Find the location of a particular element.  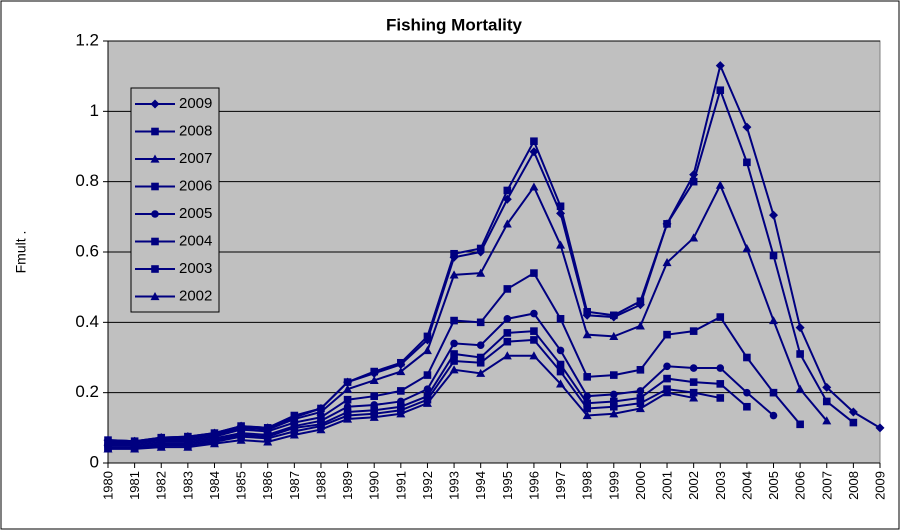

x-tick-label: 1998 is located at coordinates (587, 485).